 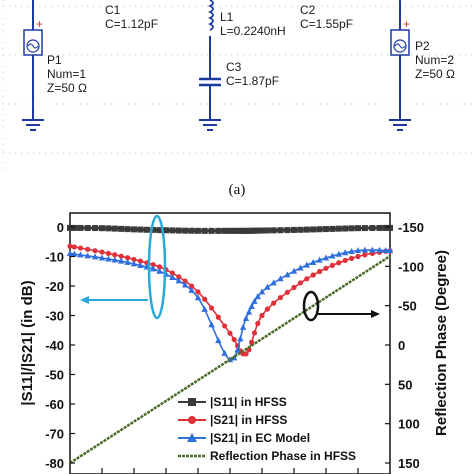 I want to click on y-tick-label: -10, so click(x=54, y=257).